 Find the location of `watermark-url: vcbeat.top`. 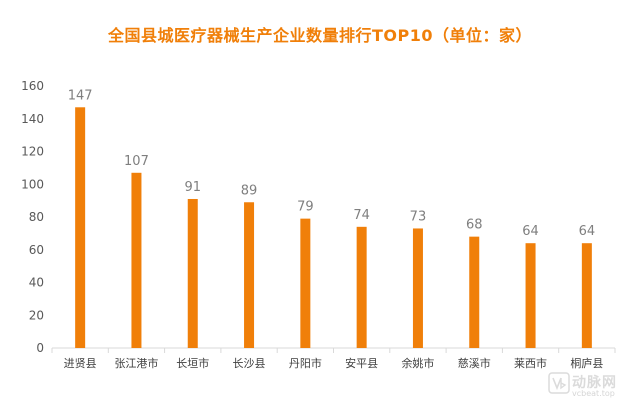

watermark-url: vcbeat.top is located at coordinates (593, 393).